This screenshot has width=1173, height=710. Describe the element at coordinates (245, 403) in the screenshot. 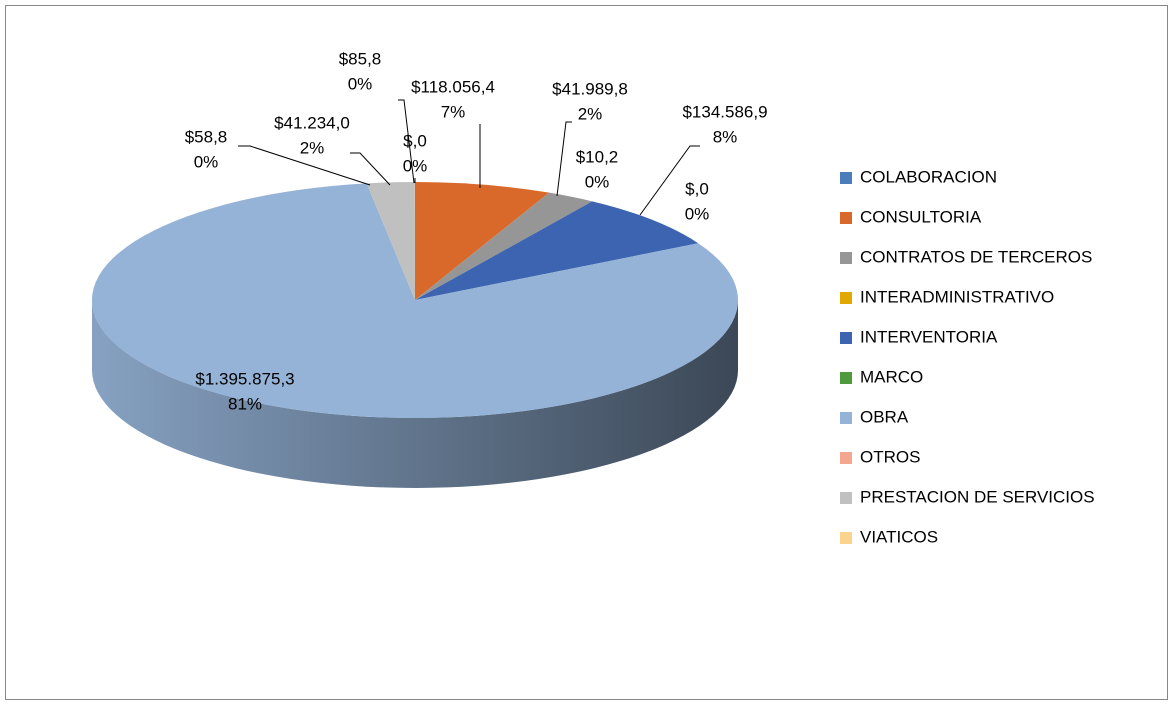

I see `percent-label: 81%` at that location.